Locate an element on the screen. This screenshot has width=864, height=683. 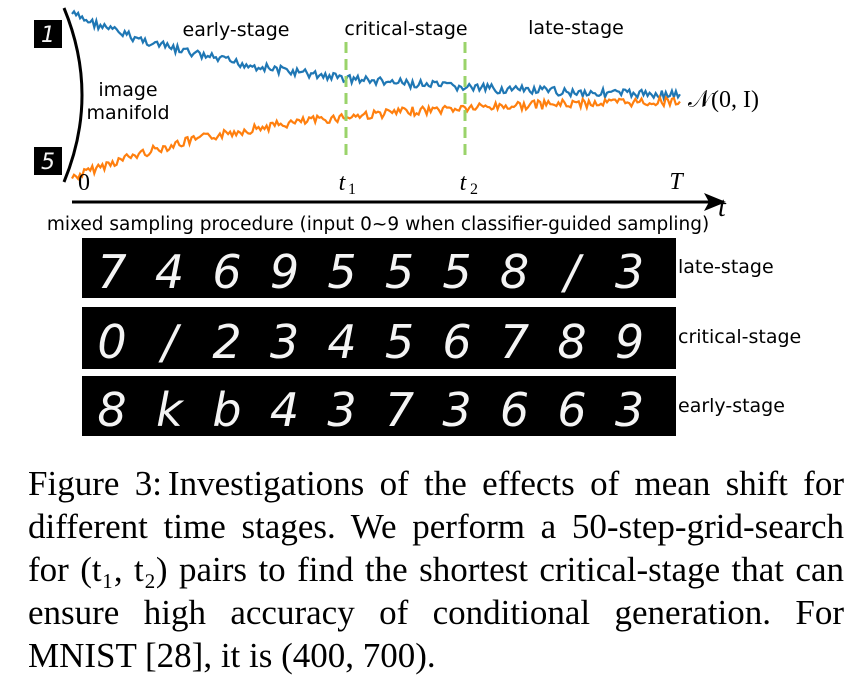
strip-critical-stage: 0/2 3 4 5 6 7 8 9 critical-stage is located at coordinates (441, 338).